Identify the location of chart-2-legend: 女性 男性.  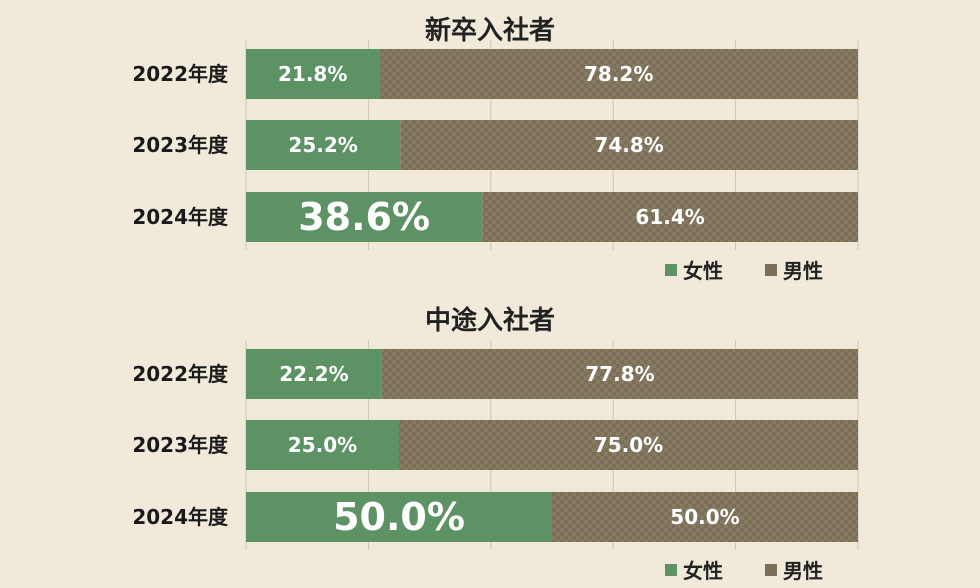
(744, 569).